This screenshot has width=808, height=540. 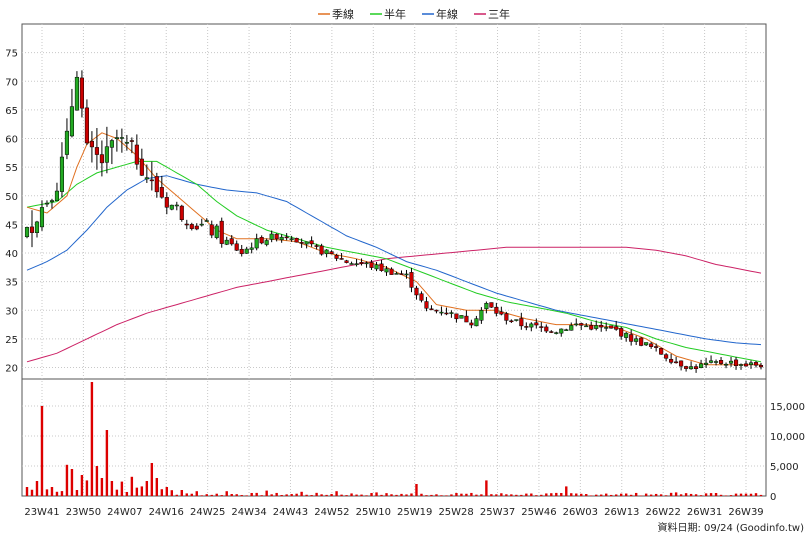 What do you see at coordinates (207, 512) in the screenshot?
I see `x-tick-label: 24W25` at bounding box center [207, 512].